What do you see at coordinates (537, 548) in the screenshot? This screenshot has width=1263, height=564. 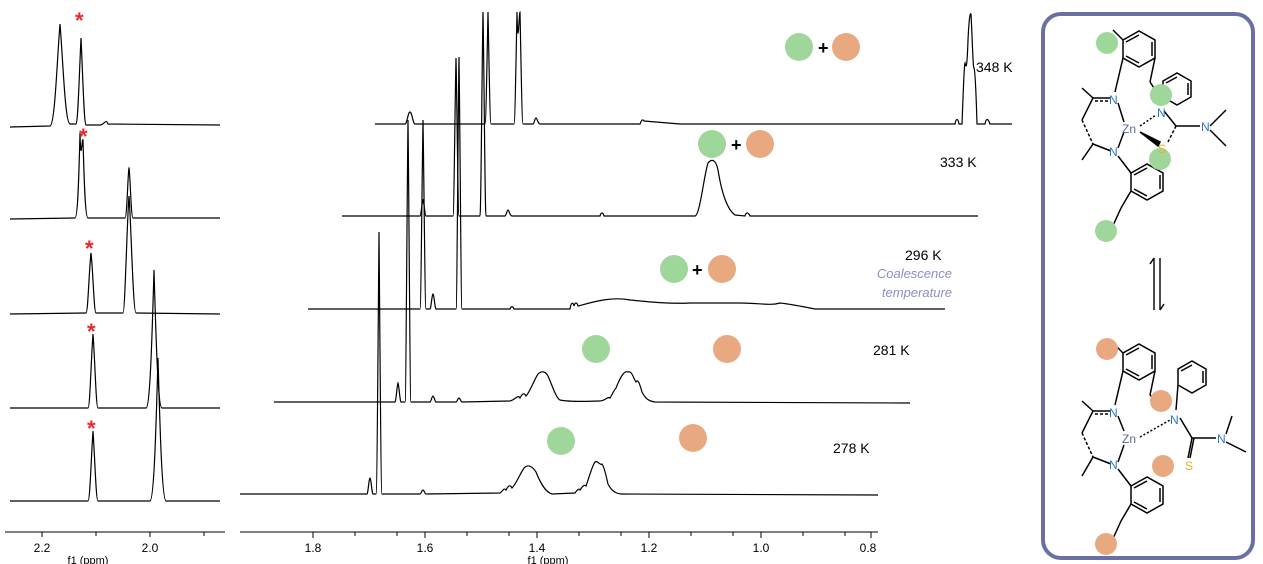 I see `main-tick-label: 1.4` at bounding box center [537, 548].